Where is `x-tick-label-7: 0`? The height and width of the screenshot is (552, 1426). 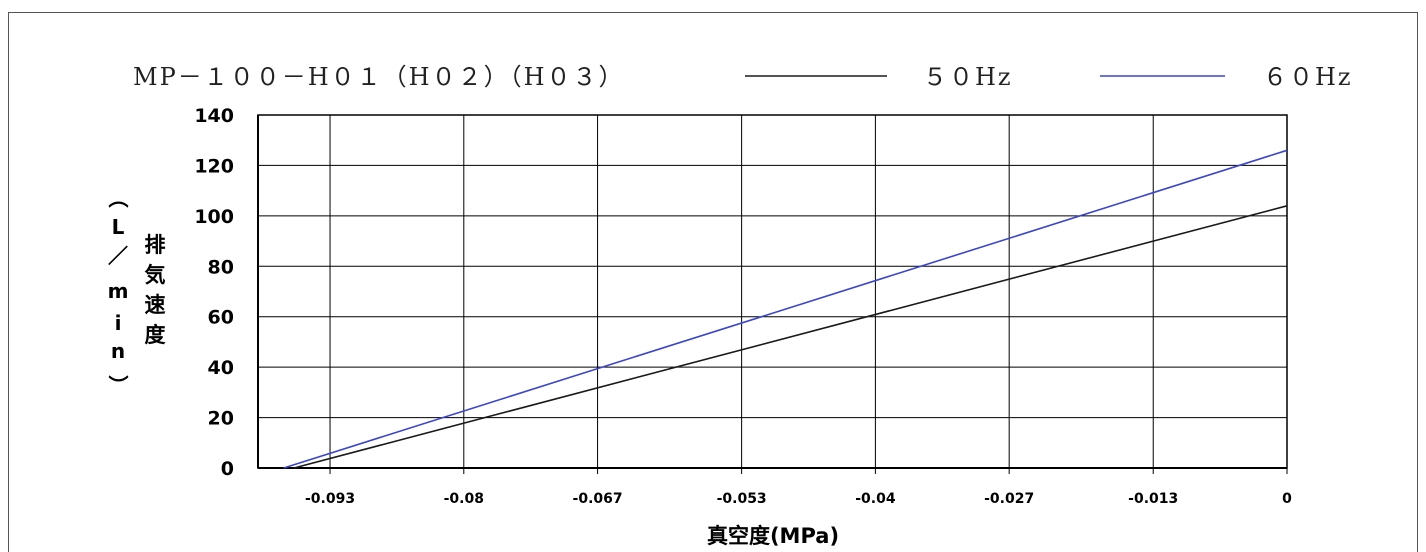
x-tick-label-7: 0 is located at coordinates (1287, 499).